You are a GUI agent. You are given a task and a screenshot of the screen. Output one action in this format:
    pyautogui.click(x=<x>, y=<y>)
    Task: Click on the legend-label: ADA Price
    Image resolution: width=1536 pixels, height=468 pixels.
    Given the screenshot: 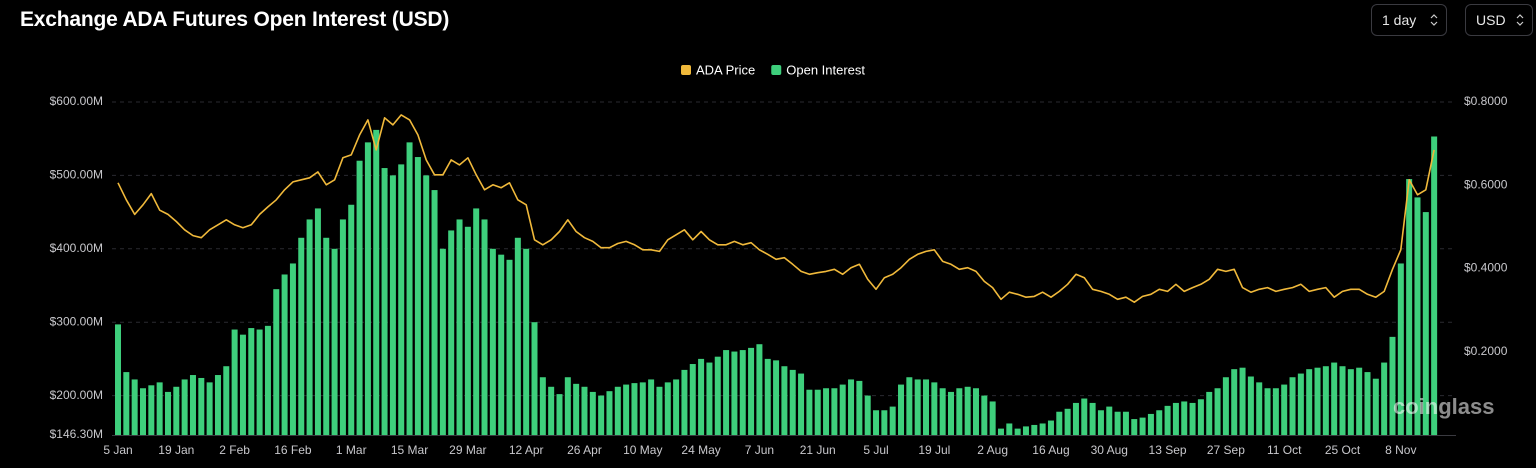 What is the action you would take?
    pyautogui.click(x=725, y=69)
    